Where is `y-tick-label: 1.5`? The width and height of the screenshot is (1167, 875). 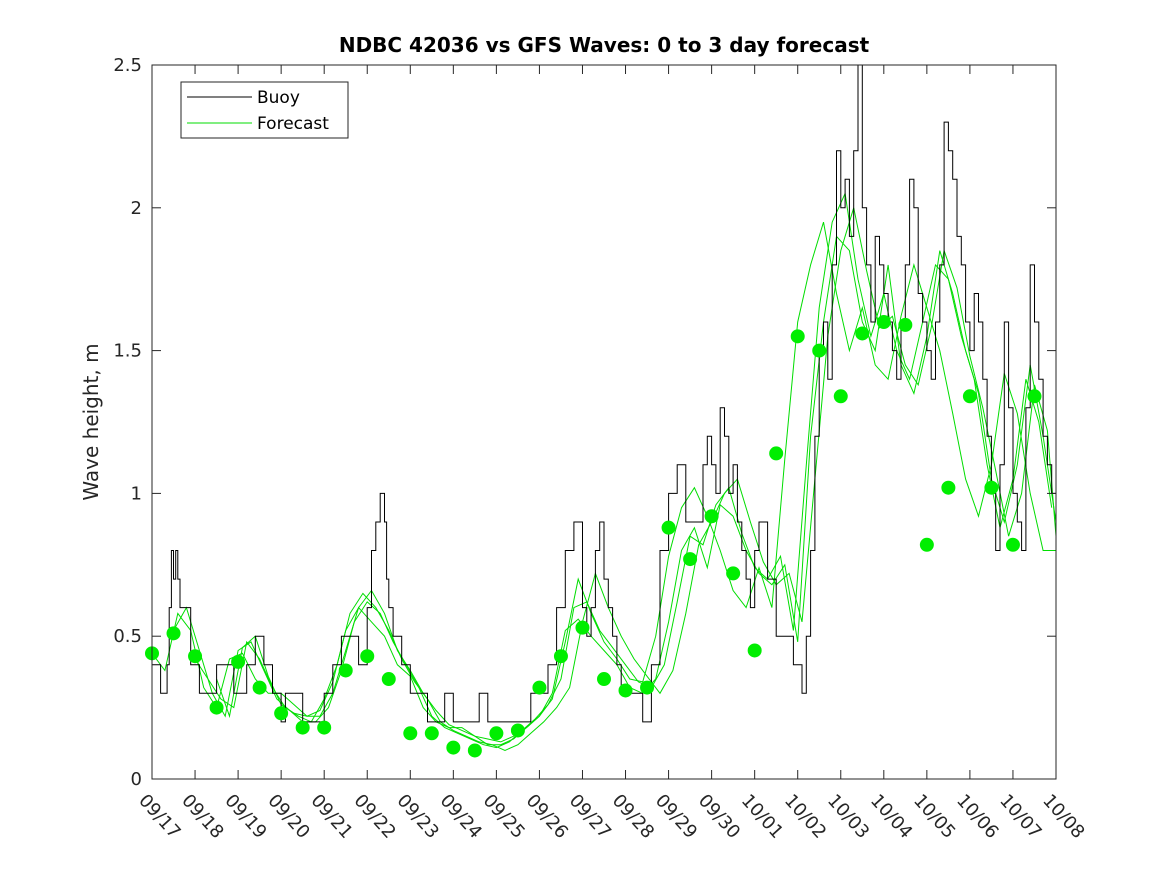
y-tick-label: 1.5 is located at coordinates (127, 351).